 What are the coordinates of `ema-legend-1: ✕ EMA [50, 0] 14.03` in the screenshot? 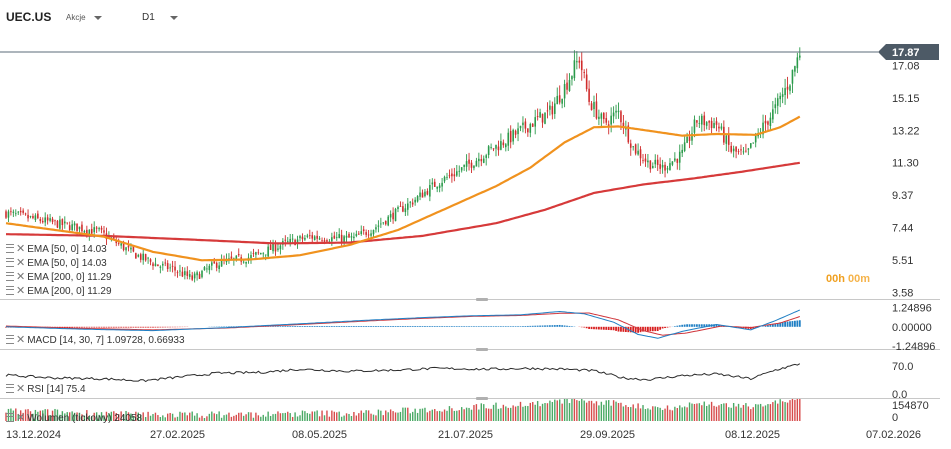 It's located at (56, 248).